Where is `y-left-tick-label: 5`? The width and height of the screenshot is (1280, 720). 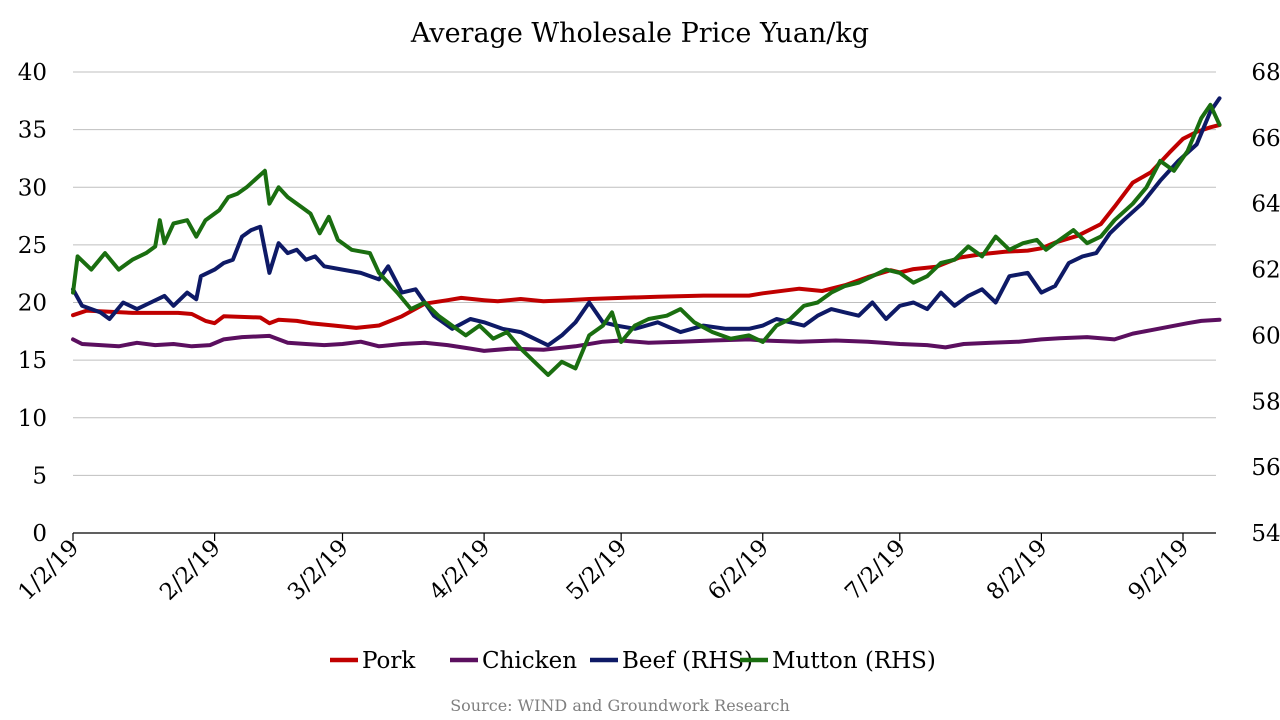
y-left-tick-label: 5 is located at coordinates (39, 476).